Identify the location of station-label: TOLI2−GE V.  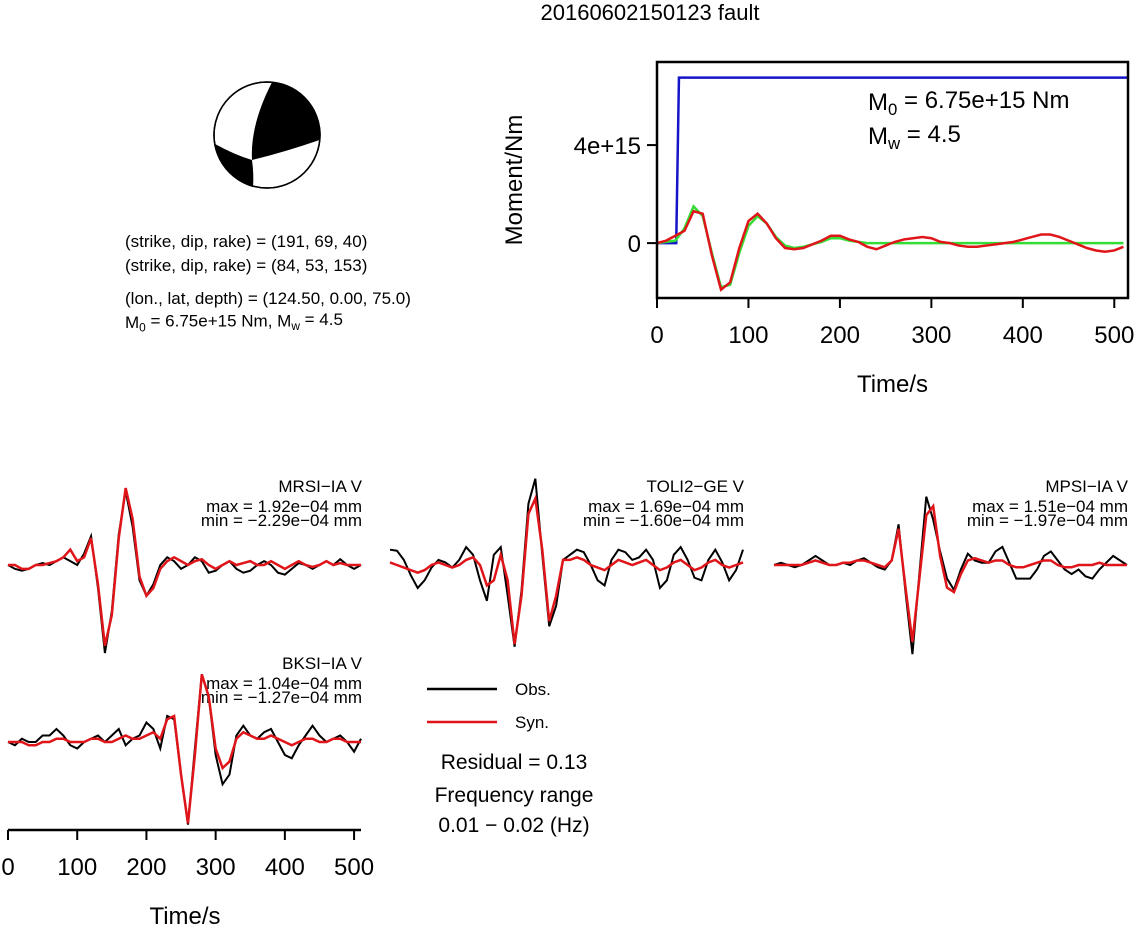
(696, 486).